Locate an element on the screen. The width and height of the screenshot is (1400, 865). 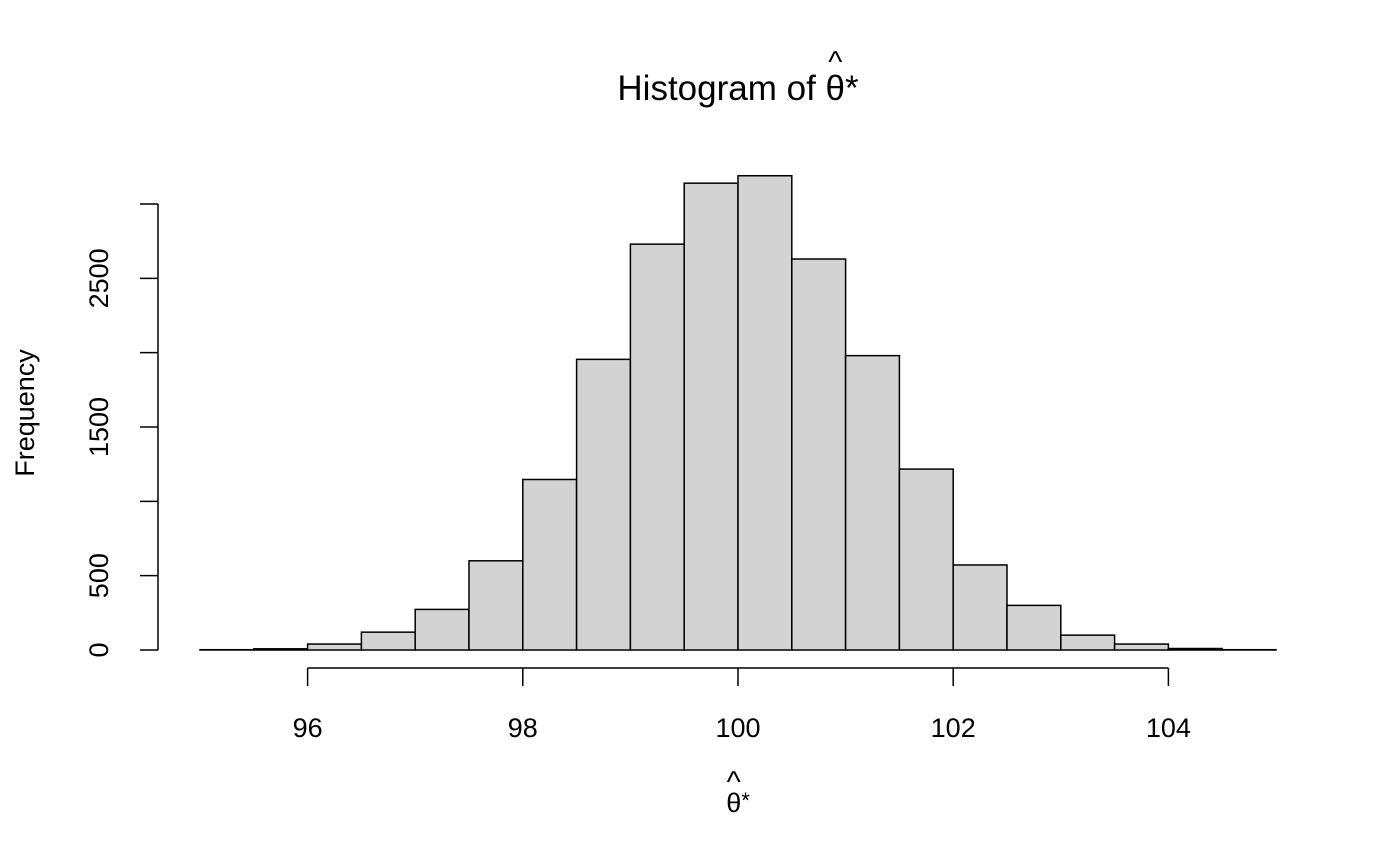
y-tick-label: 1500 is located at coordinates (99, 427).